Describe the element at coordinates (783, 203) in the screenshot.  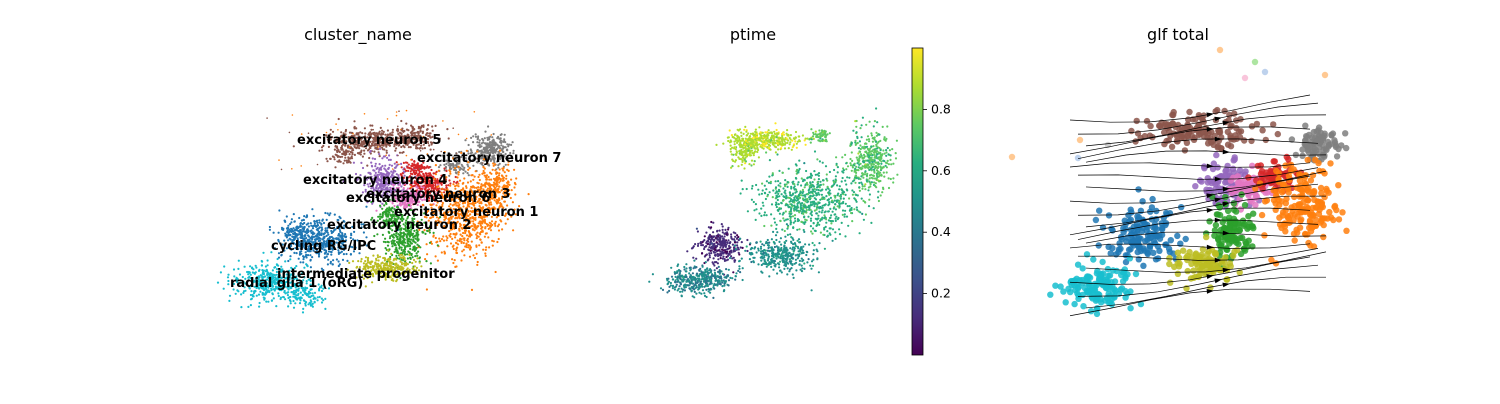
I see `ptime-scatter` at that location.